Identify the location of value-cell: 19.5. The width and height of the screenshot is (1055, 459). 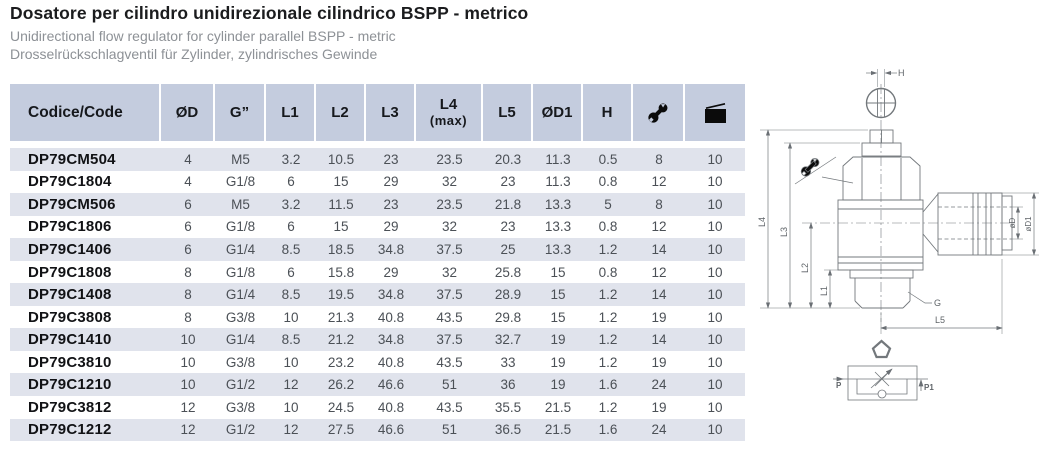
(341, 295).